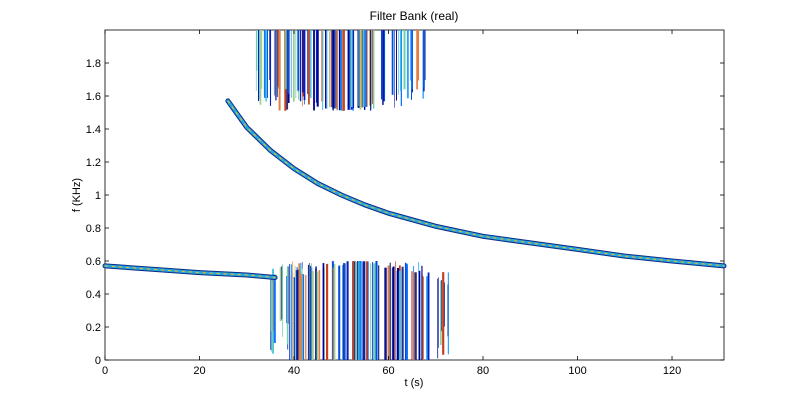 This screenshot has height=404, width=800. What do you see at coordinates (93, 229) in the screenshot?
I see `y-tick-label: 0.8` at bounding box center [93, 229].